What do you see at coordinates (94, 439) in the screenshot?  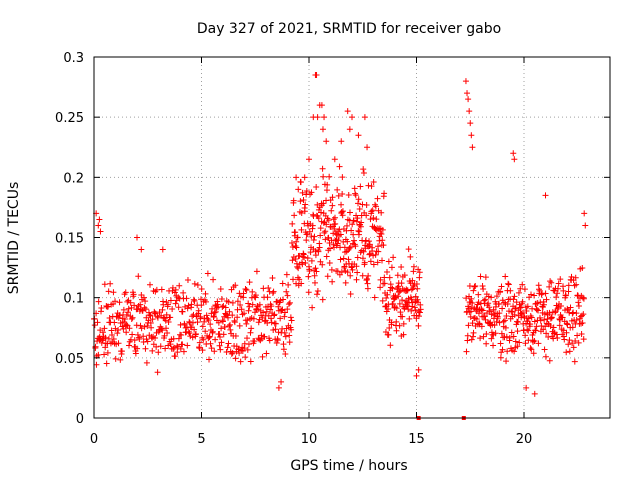 I see `x-tick-label: 0` at bounding box center [94, 439].